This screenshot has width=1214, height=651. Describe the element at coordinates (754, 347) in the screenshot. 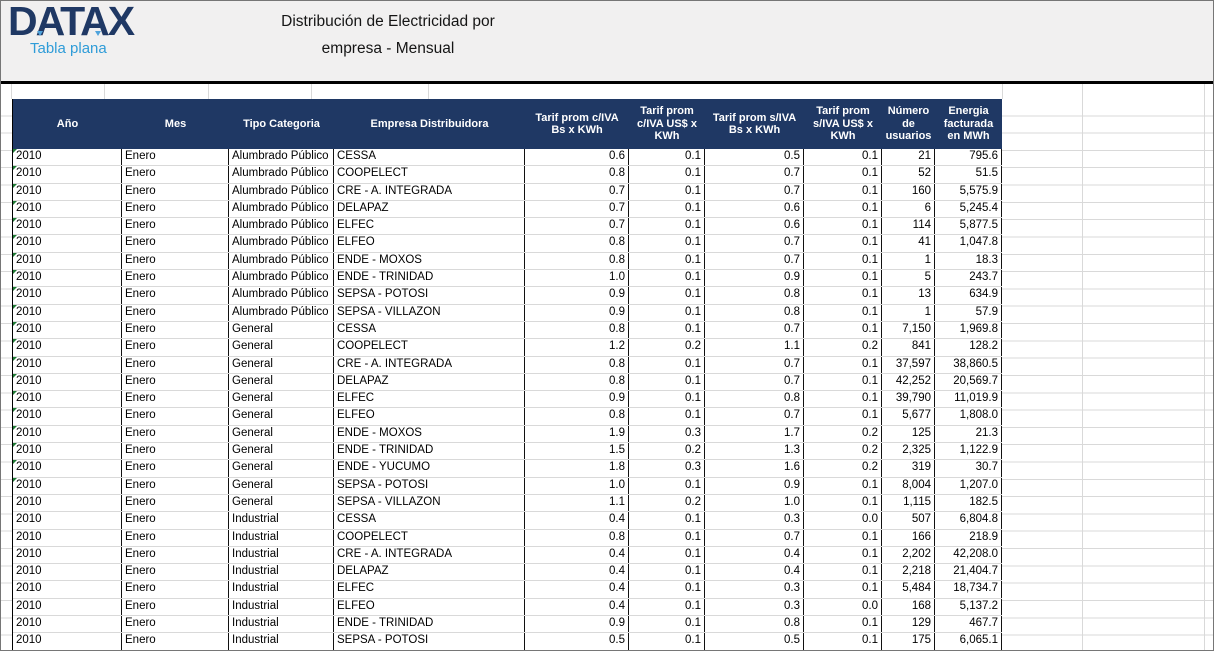

I see `cell-tarif-prom-siva-bs: 1.1` at that location.